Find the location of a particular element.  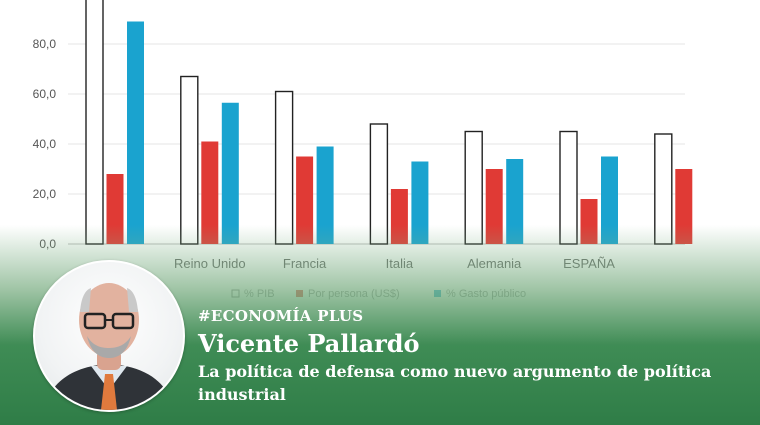

legend-label: % Gasto público is located at coordinates (486, 294).